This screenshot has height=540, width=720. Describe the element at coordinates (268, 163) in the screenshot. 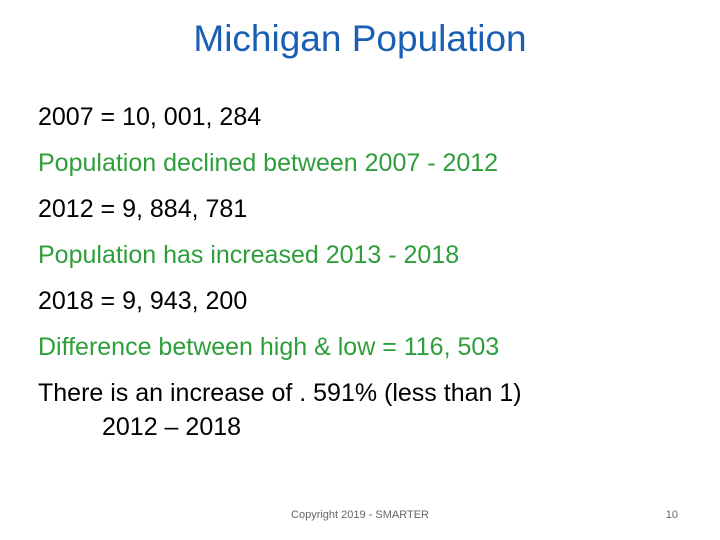

I see `line-decline-note: Population declined between 2007 - 2012` at that location.